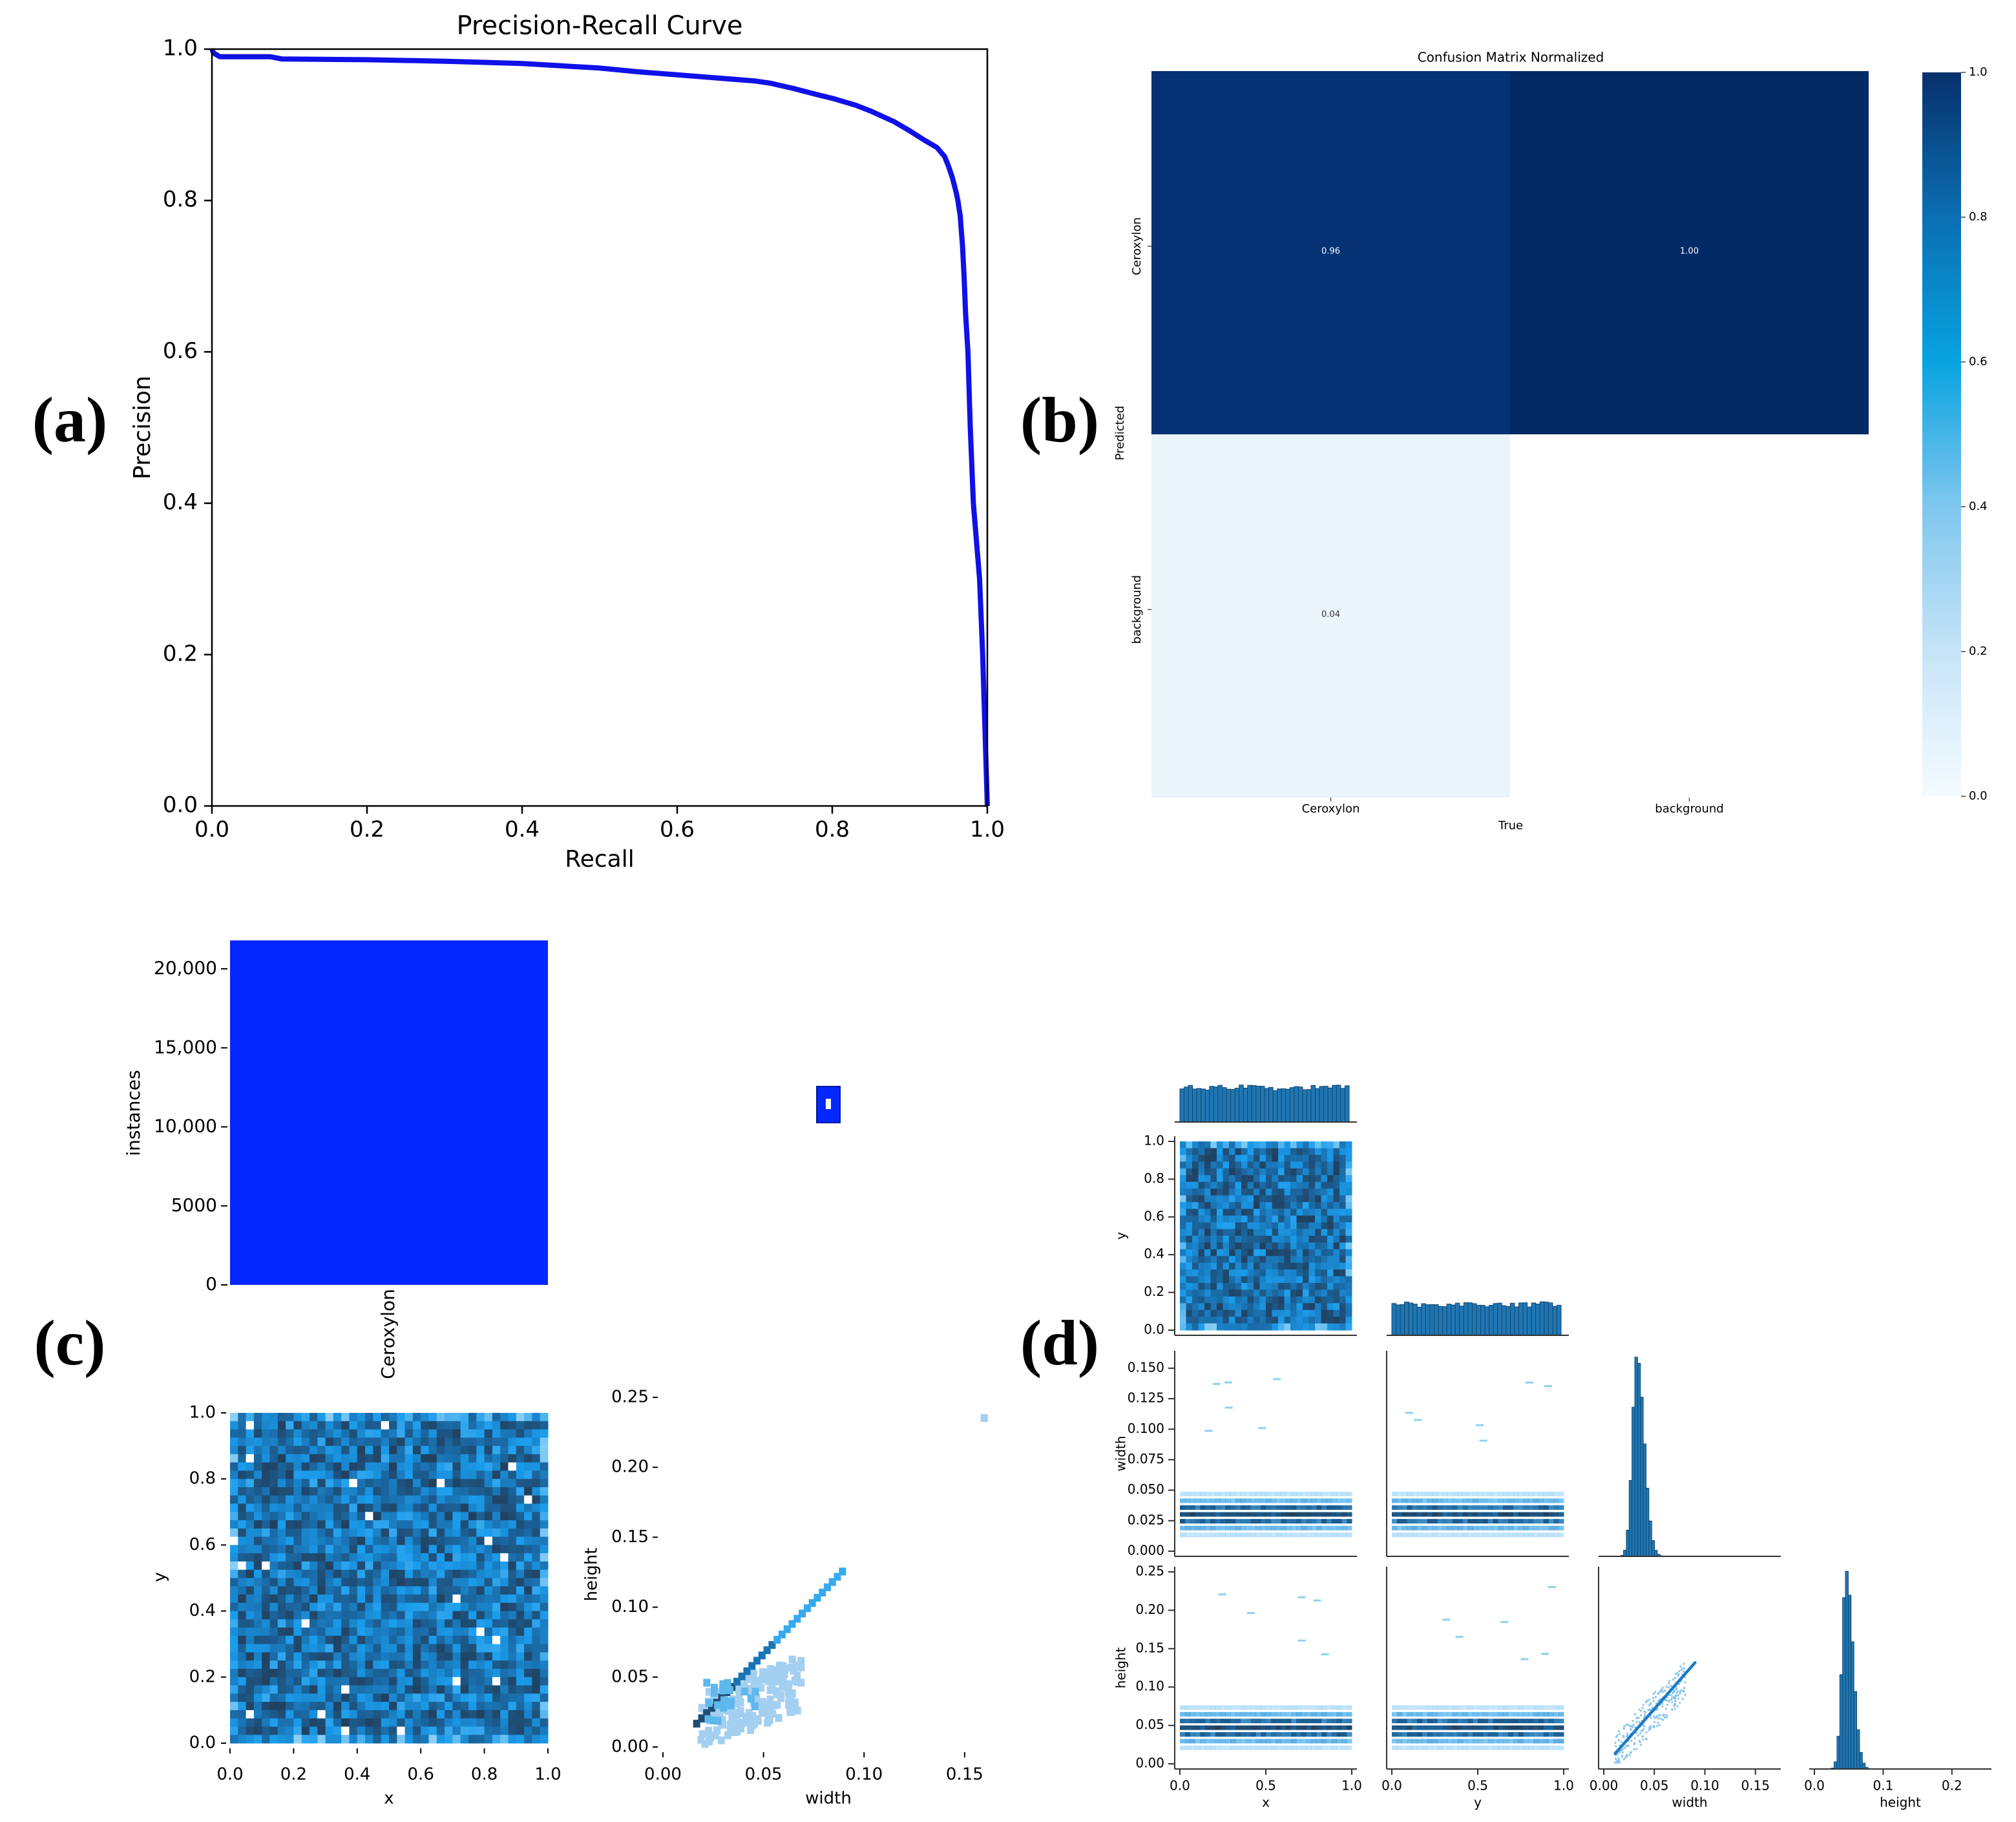  Describe the element at coordinates (756, 1697) in the screenshot. I see `wh-bin` at that location.